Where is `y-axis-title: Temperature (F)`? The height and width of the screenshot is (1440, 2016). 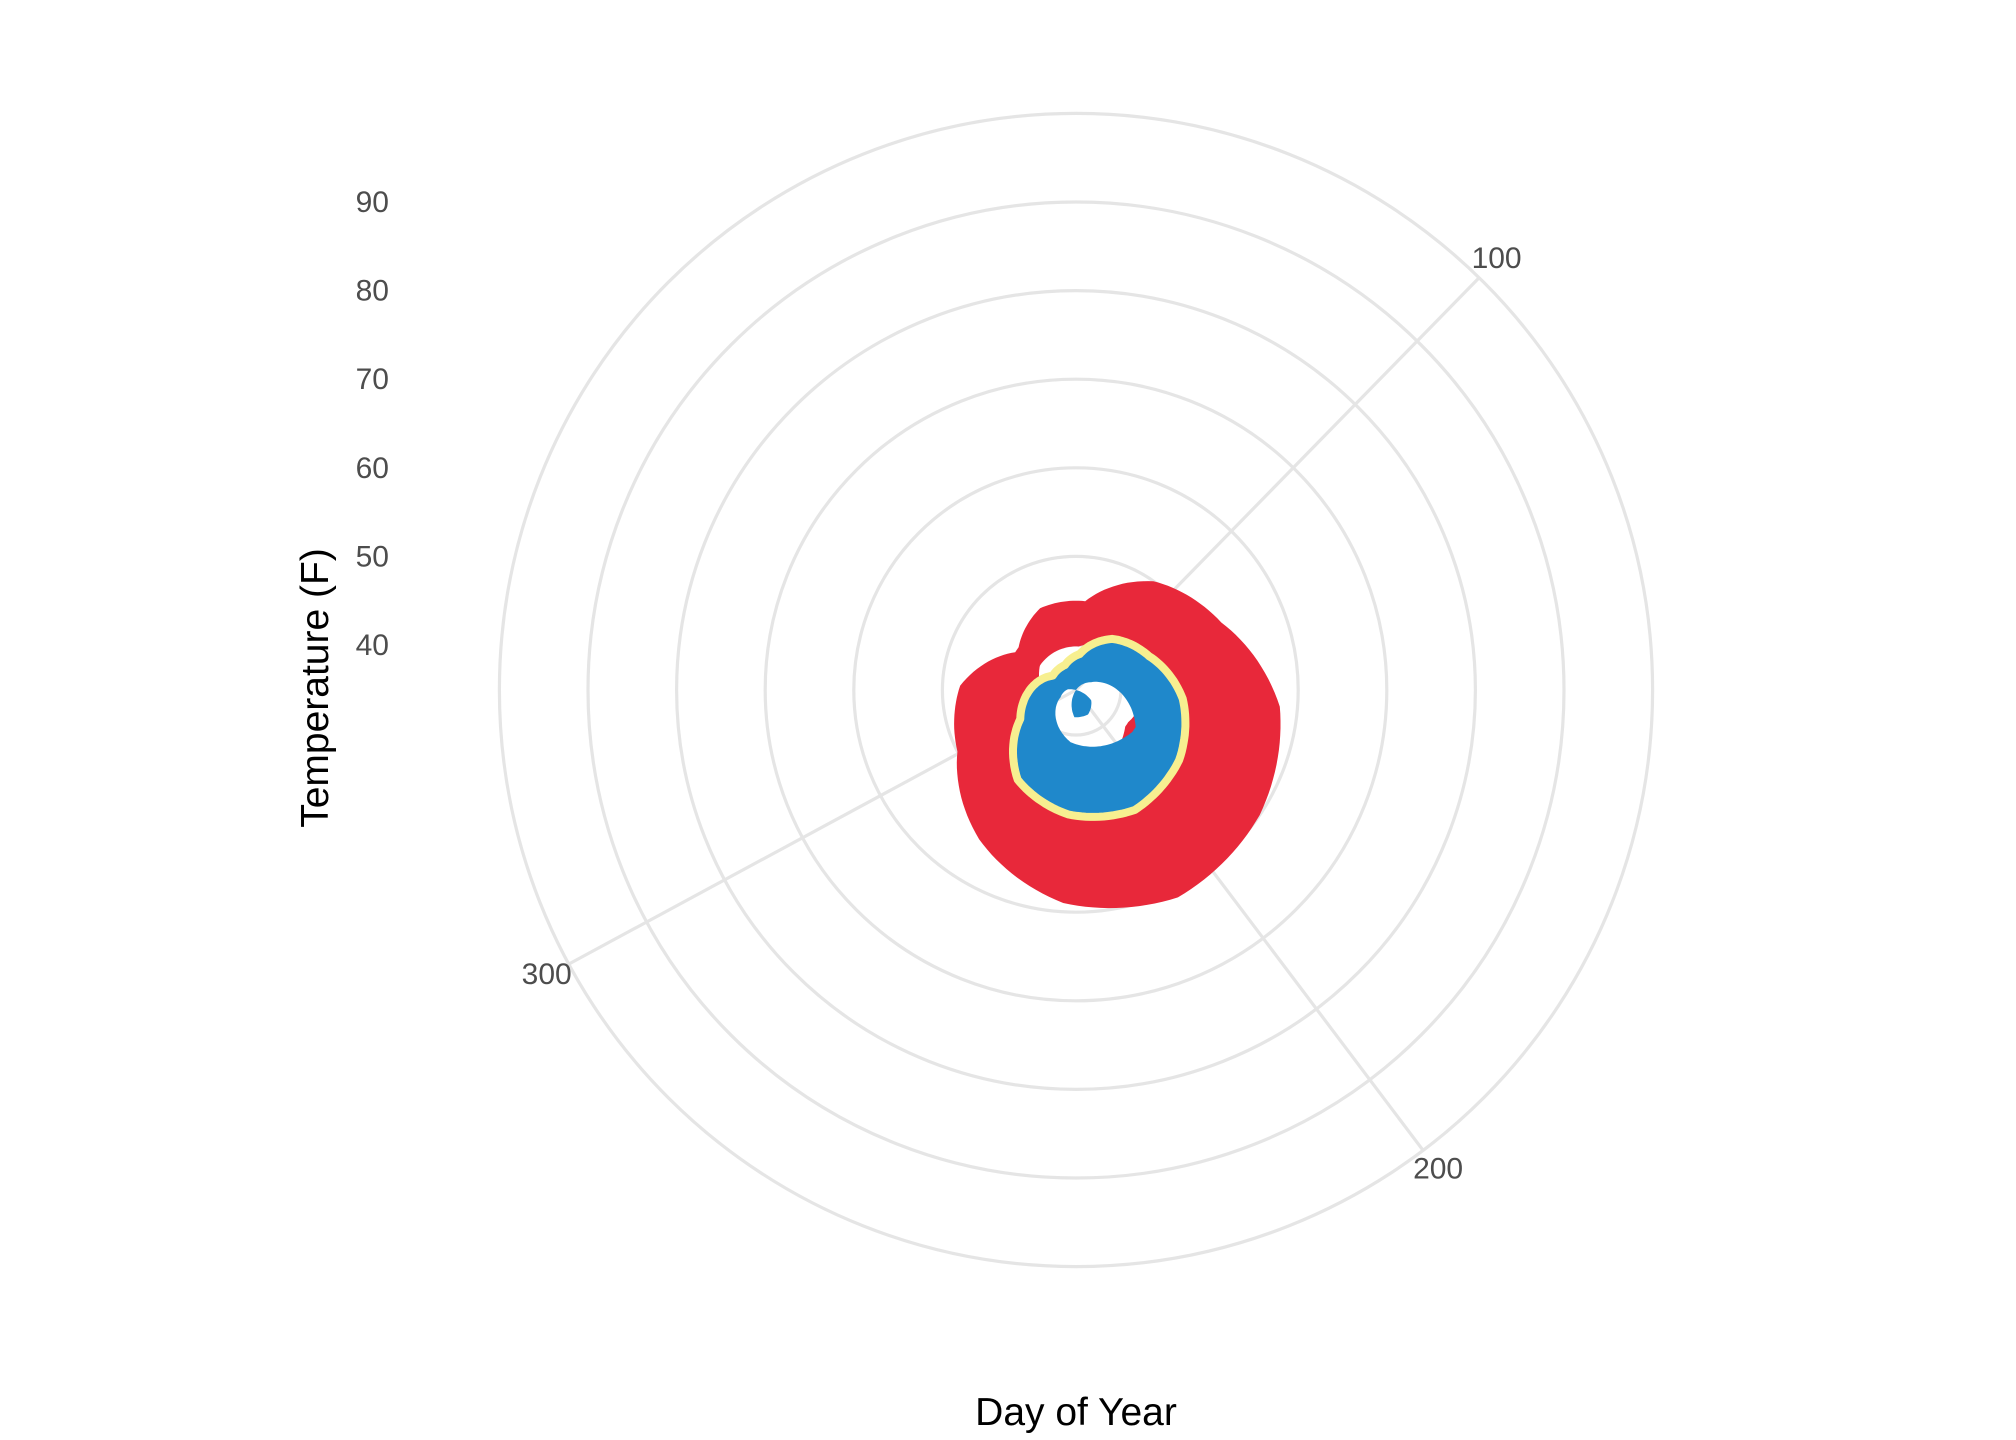
y-axis-title: Temperature (F) is located at coordinates (315, 688).